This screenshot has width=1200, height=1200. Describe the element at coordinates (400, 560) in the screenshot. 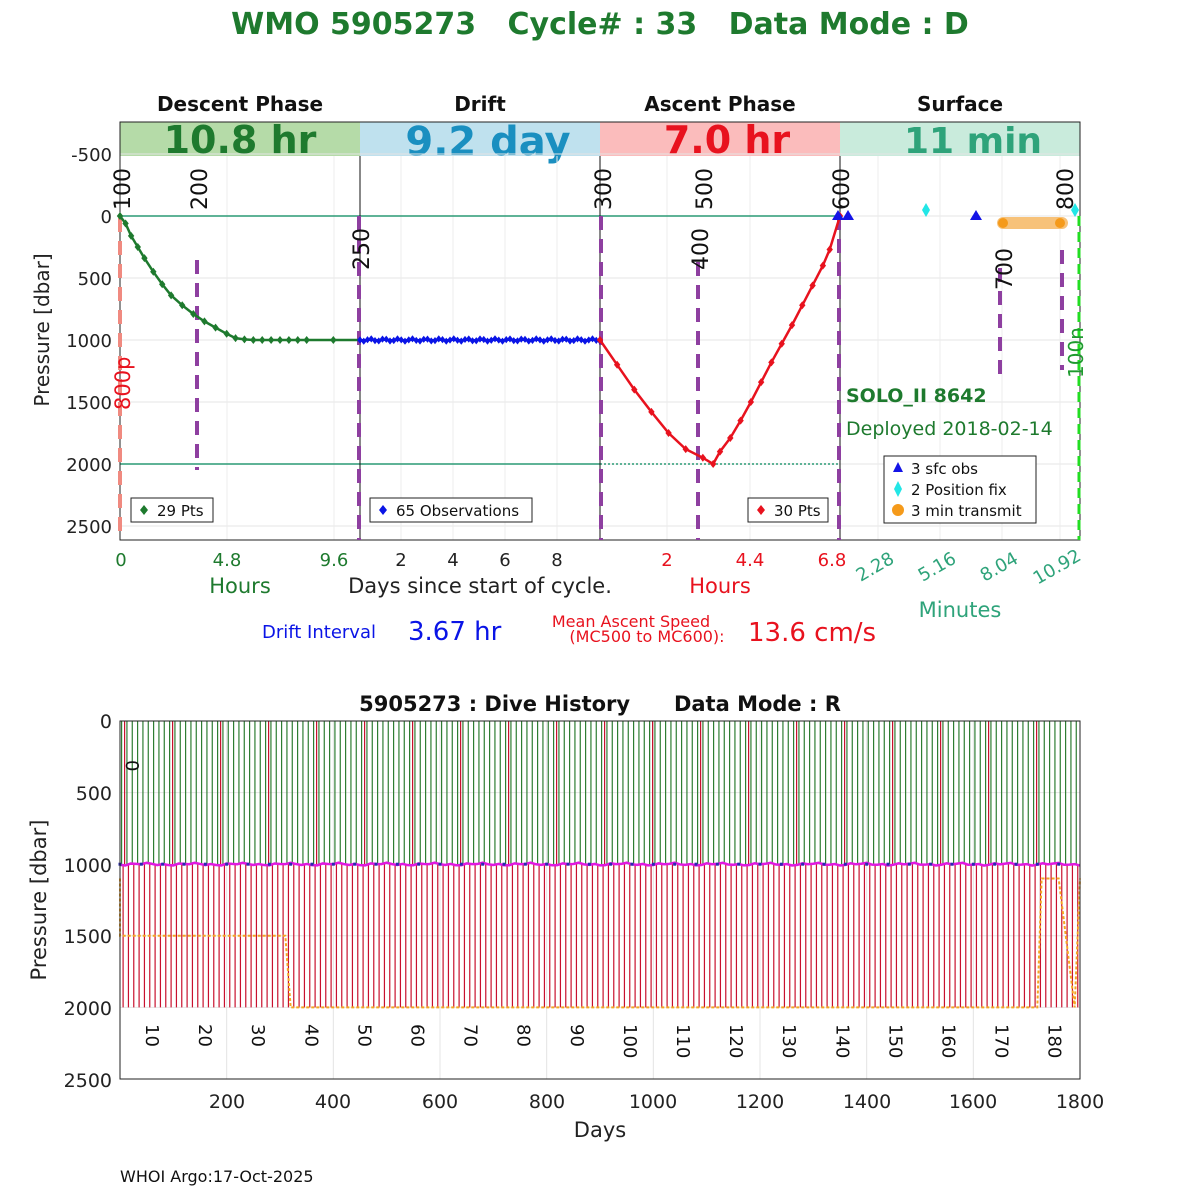

I see `drift-x-tick: 2` at that location.